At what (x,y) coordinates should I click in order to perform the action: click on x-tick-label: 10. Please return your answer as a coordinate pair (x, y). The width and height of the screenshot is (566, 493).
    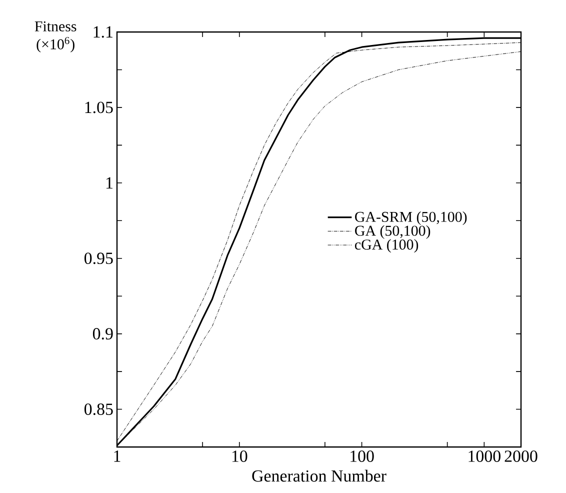
    Looking at the image, I should click on (240, 456).